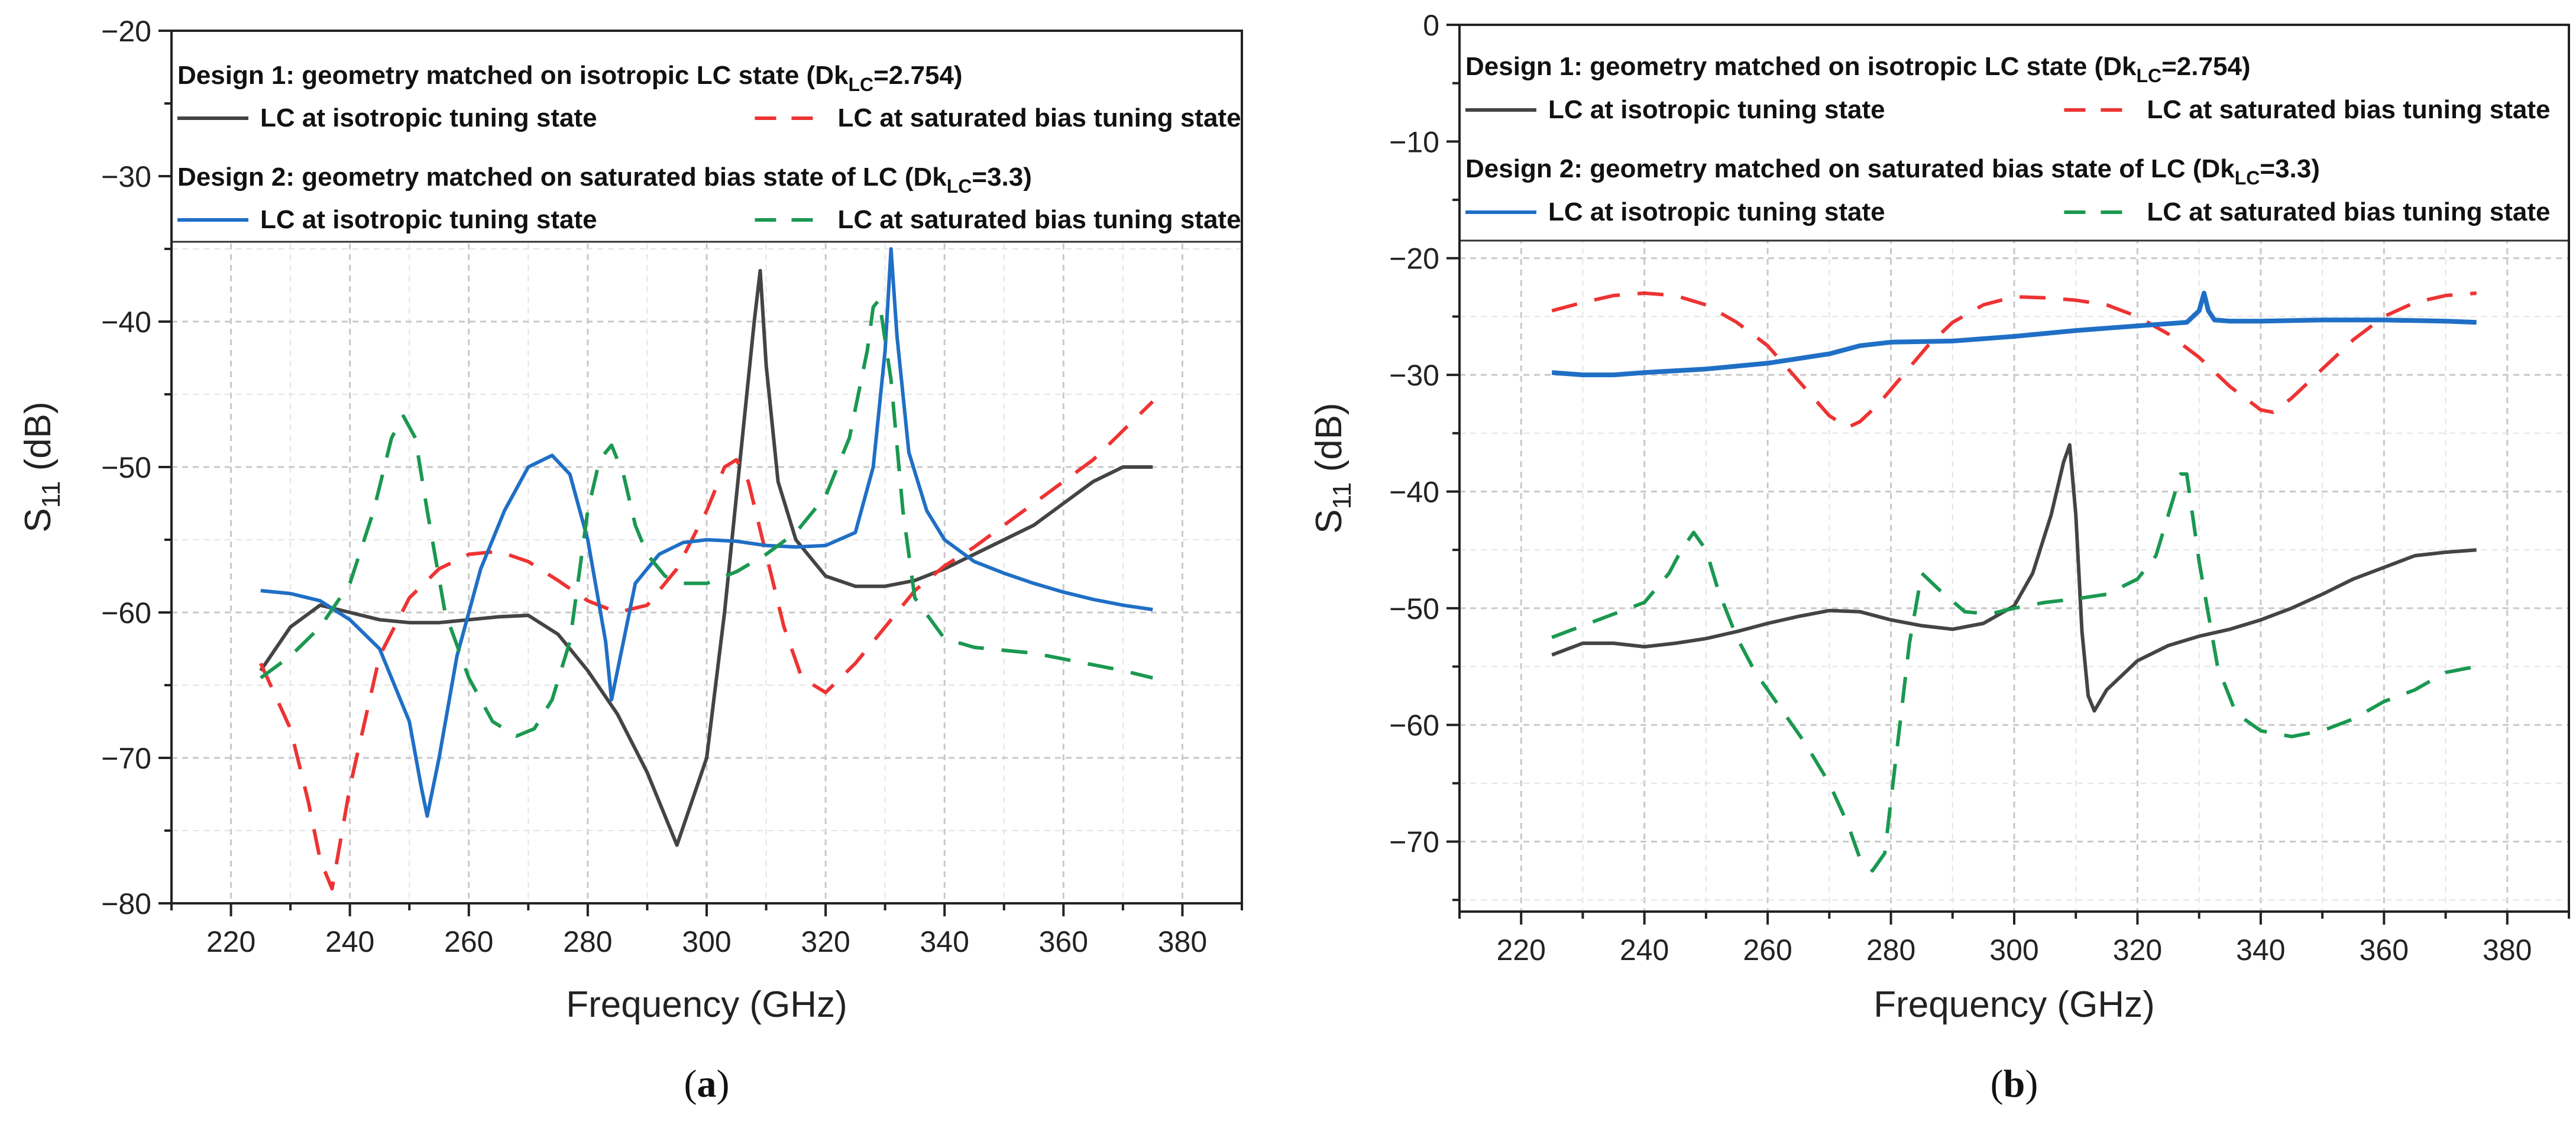 The width and height of the screenshot is (2576, 1125). What do you see at coordinates (2014, 578) in the screenshot?
I see `series-line-1-isotropic` at bounding box center [2014, 578].